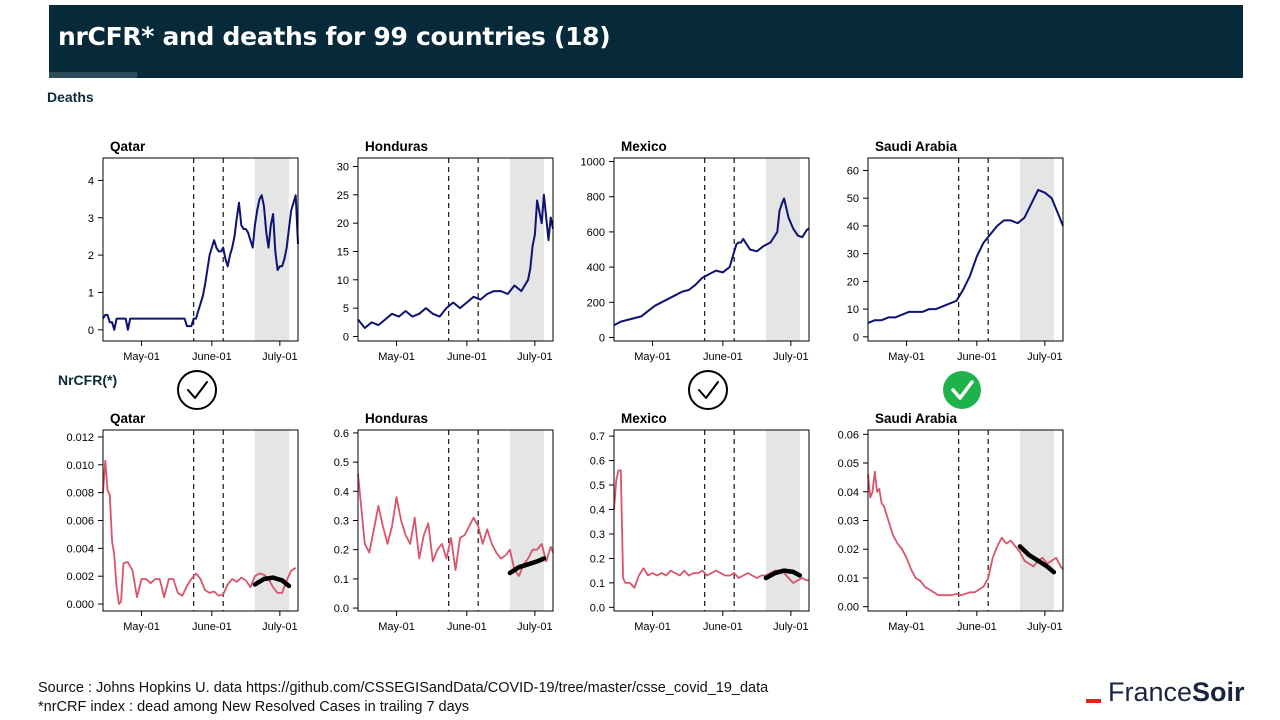 The width and height of the screenshot is (1280, 720). Describe the element at coordinates (346, 309) in the screenshot. I see `y-tick-label: 5` at that location.